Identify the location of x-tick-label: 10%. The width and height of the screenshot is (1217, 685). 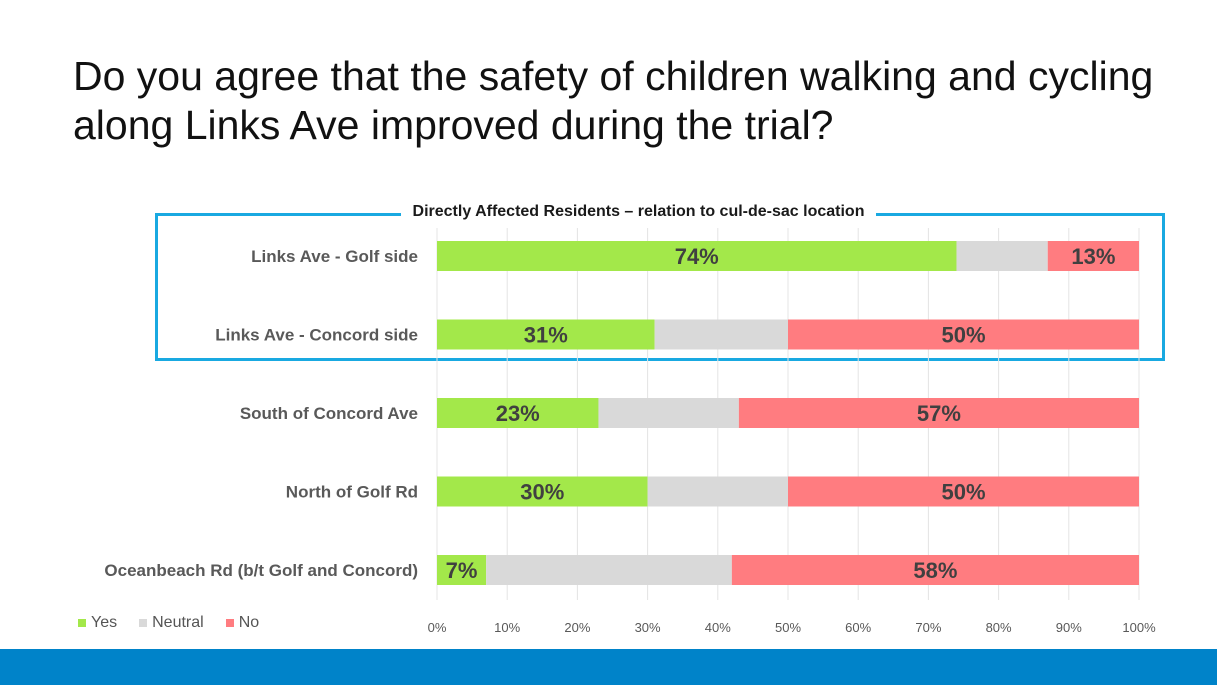
(507, 627).